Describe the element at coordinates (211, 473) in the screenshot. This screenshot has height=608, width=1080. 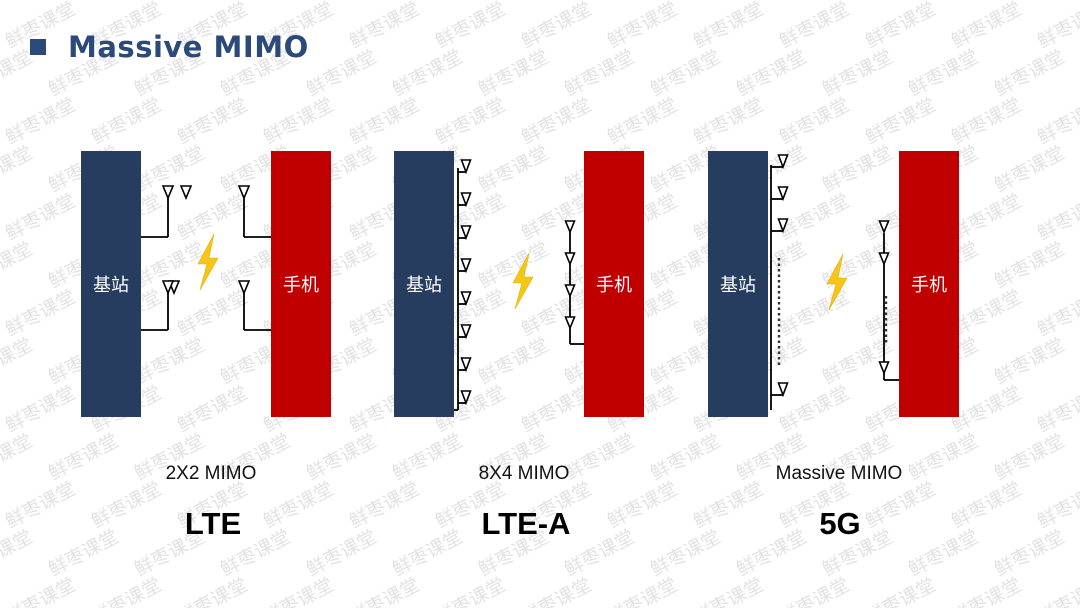
I see `mimo-config-label: 2X2 MIMO` at that location.